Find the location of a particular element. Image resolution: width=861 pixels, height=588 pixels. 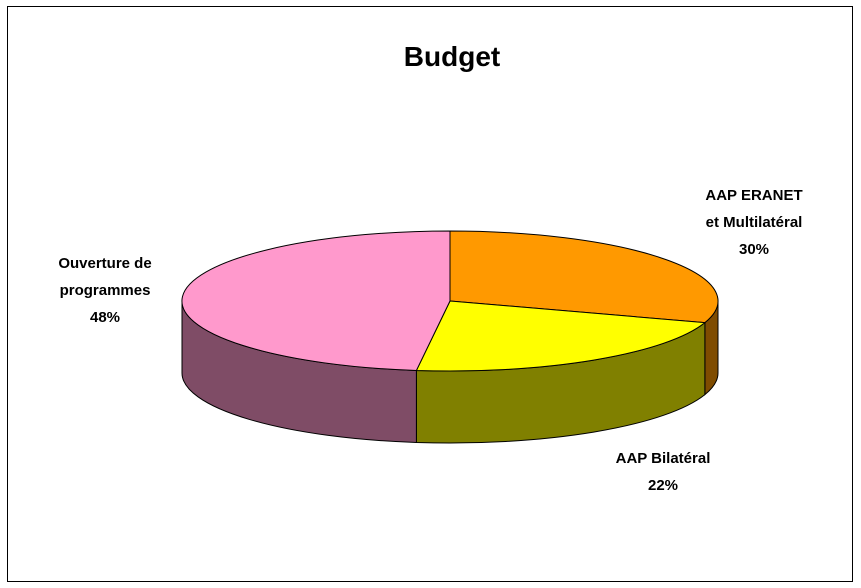

slice-percent-label: 22% is located at coordinates (663, 485).